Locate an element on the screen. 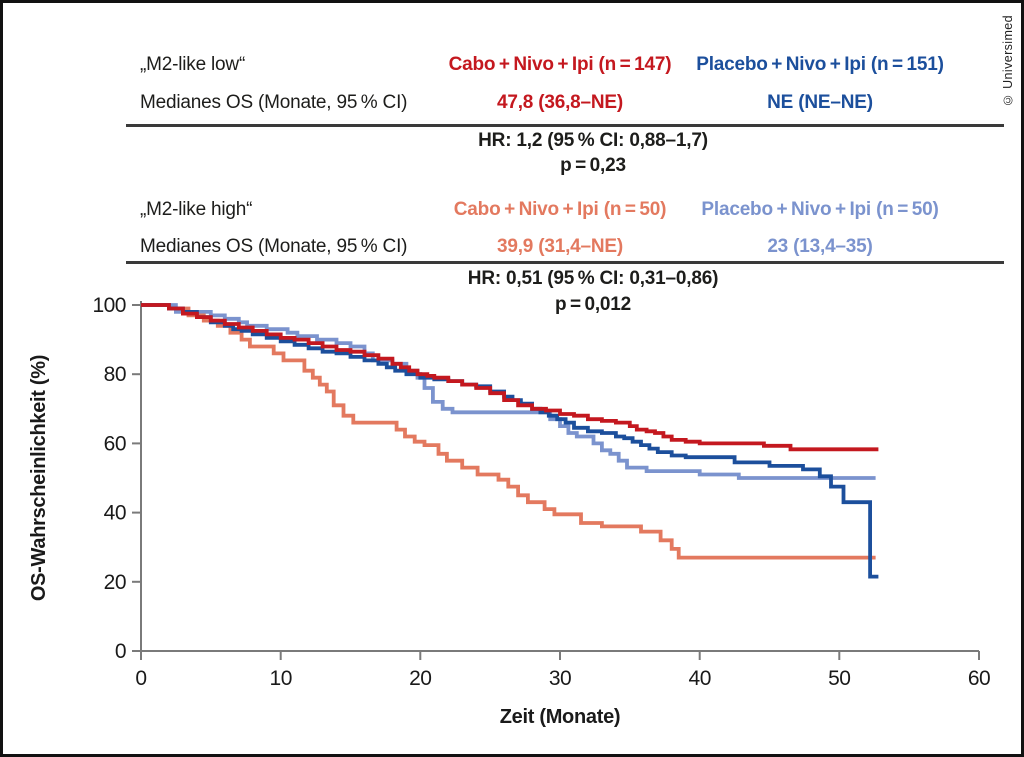  y-tick-label: 80 is located at coordinates (115, 374).